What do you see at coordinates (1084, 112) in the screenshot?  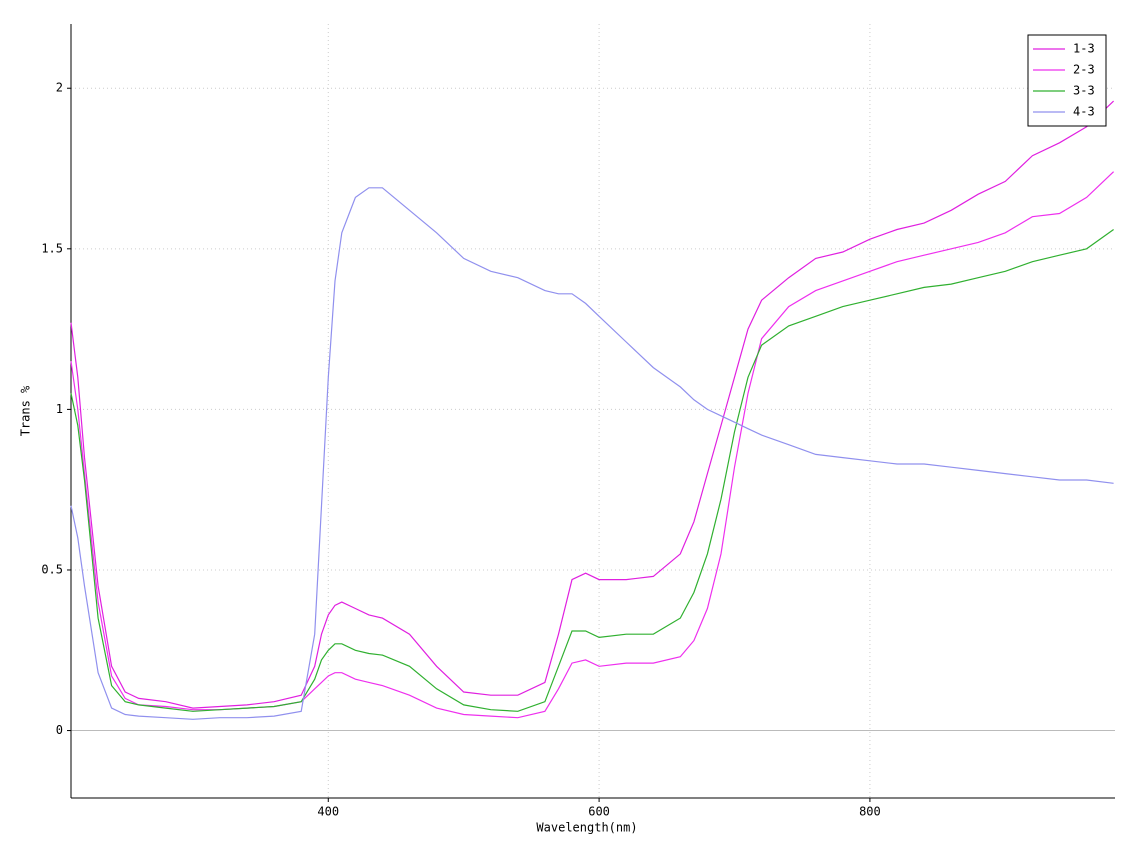 I see `legend-label: 4-3` at bounding box center [1084, 112].